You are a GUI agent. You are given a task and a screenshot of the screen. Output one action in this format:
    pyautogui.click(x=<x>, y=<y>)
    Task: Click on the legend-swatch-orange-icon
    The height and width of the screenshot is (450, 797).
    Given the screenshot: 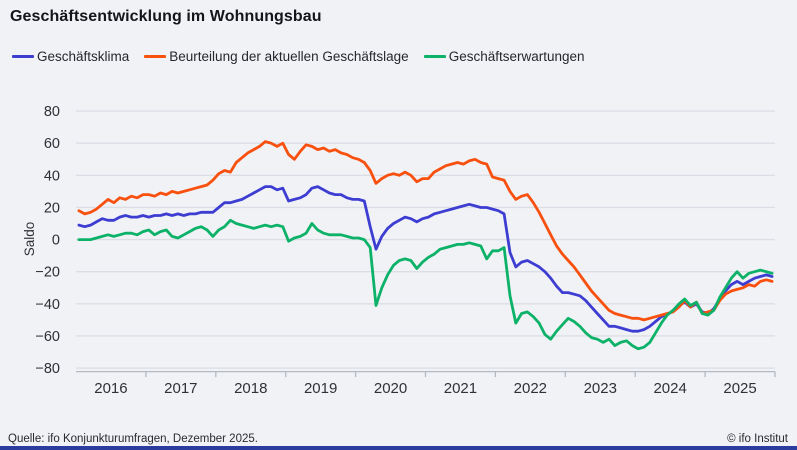 What is the action you would take?
    pyautogui.click(x=155, y=56)
    